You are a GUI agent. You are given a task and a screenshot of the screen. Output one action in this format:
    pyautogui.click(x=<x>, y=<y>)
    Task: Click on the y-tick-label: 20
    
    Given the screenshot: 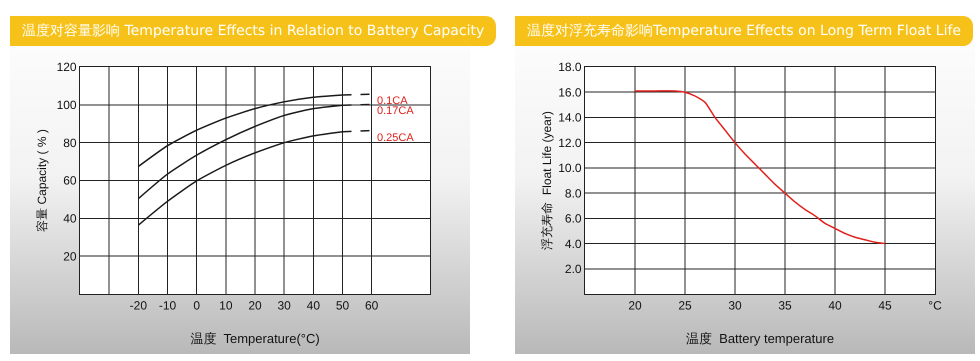 What is the action you would take?
    pyautogui.click(x=70, y=256)
    